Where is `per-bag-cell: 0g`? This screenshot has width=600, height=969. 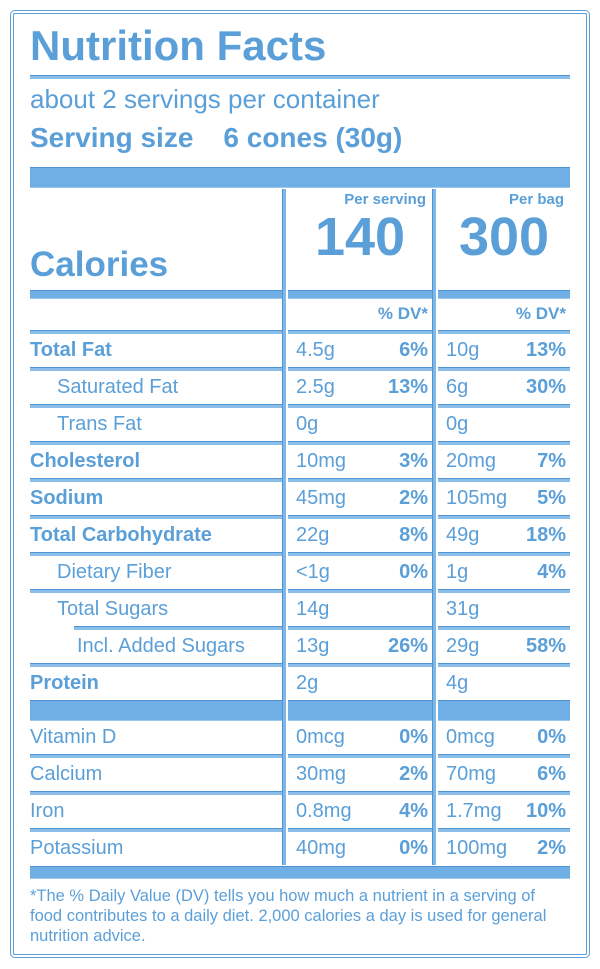
per-bag-cell: 0g is located at coordinates (504, 424).